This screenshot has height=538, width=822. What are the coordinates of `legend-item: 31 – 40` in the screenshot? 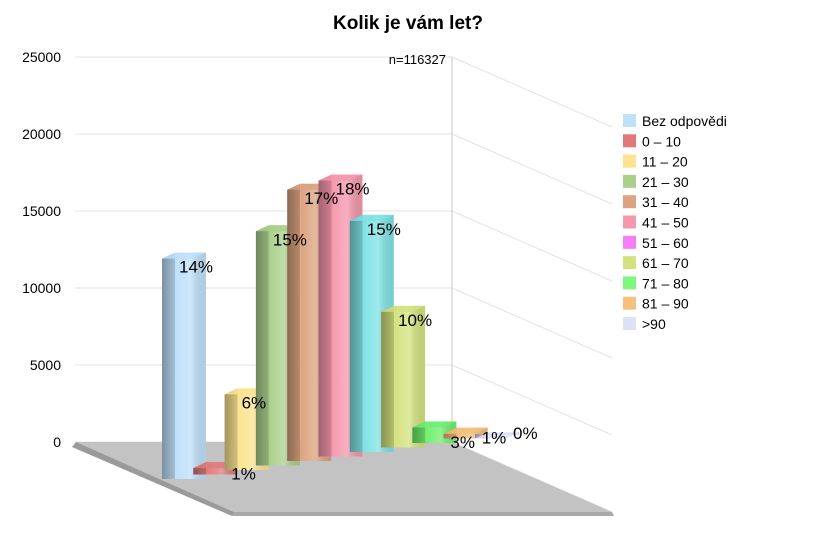 It's located at (656, 202).